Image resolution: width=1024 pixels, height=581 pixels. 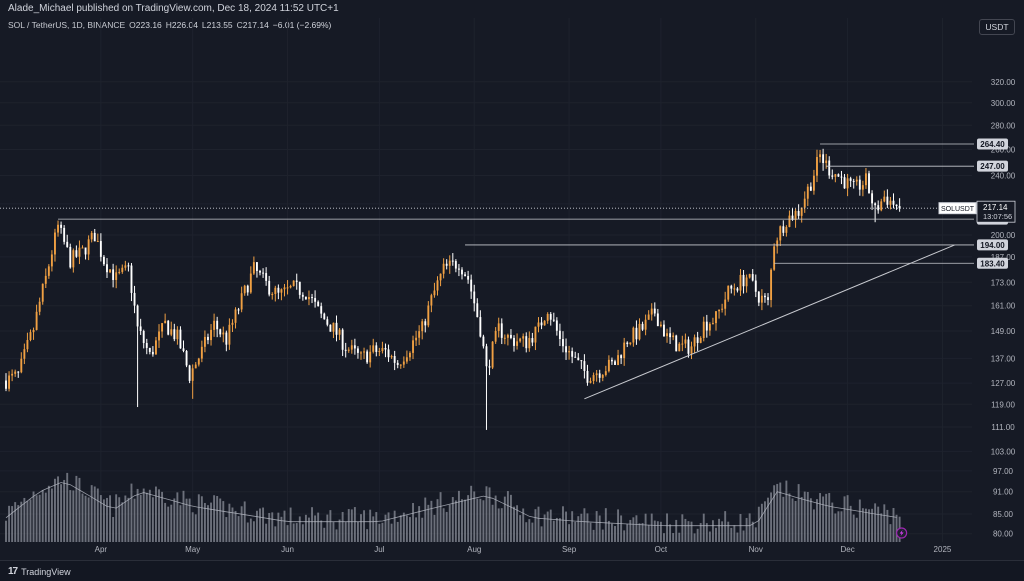 I want to click on level-badge, so click(x=992, y=263).